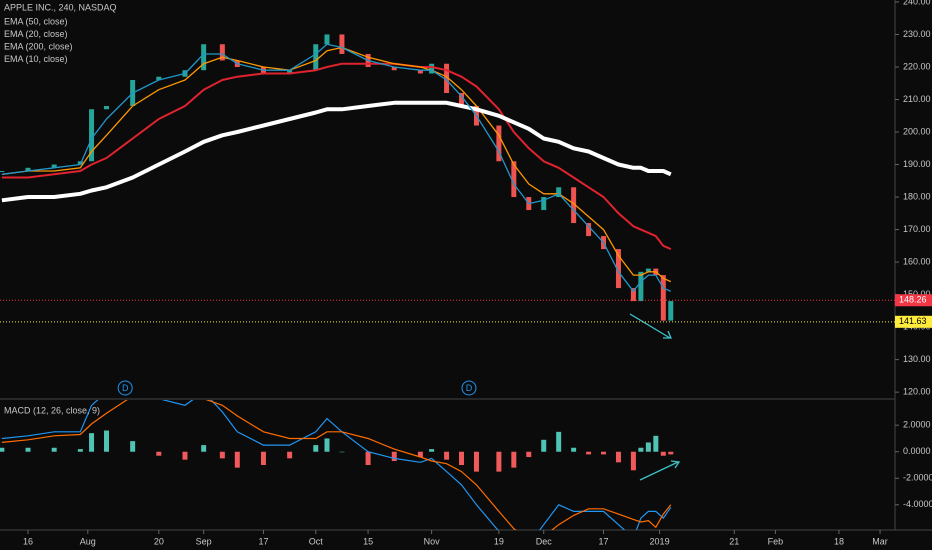  Describe the element at coordinates (60, 7) in the screenshot. I see `chart-title: APPLE INC., 240, NASDAQ` at that location.